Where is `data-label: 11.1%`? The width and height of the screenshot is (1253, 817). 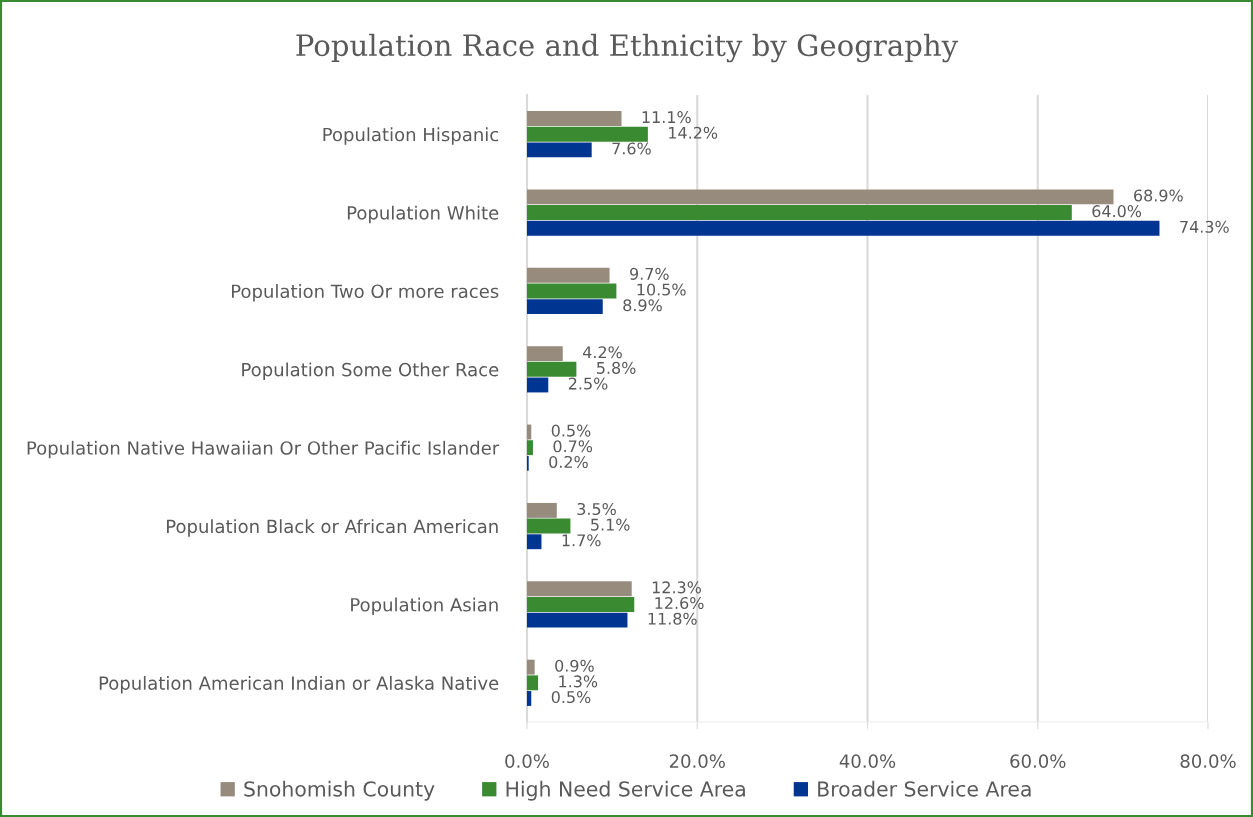 data-label: 11.1% is located at coordinates (666, 117).